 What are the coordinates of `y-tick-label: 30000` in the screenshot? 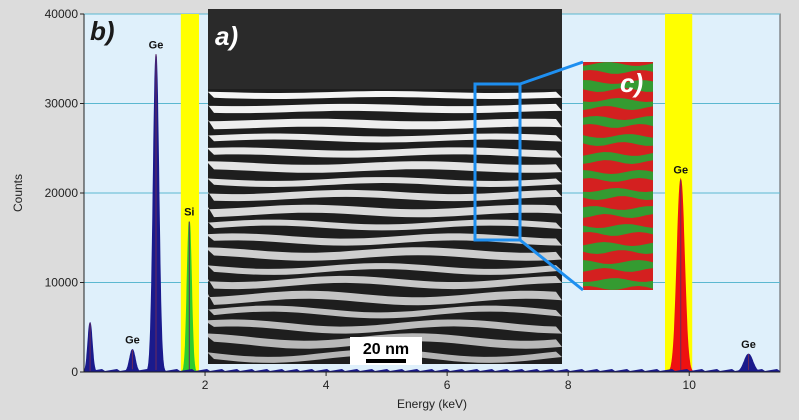 It's located at (62, 104).